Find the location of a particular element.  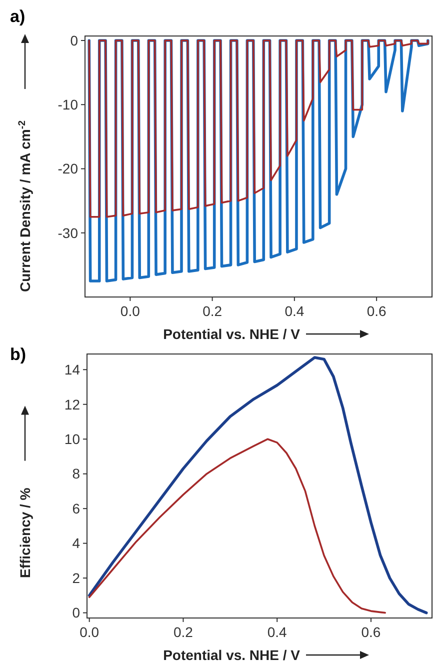

y-tick-label: 2 is located at coordinates (76, 578).